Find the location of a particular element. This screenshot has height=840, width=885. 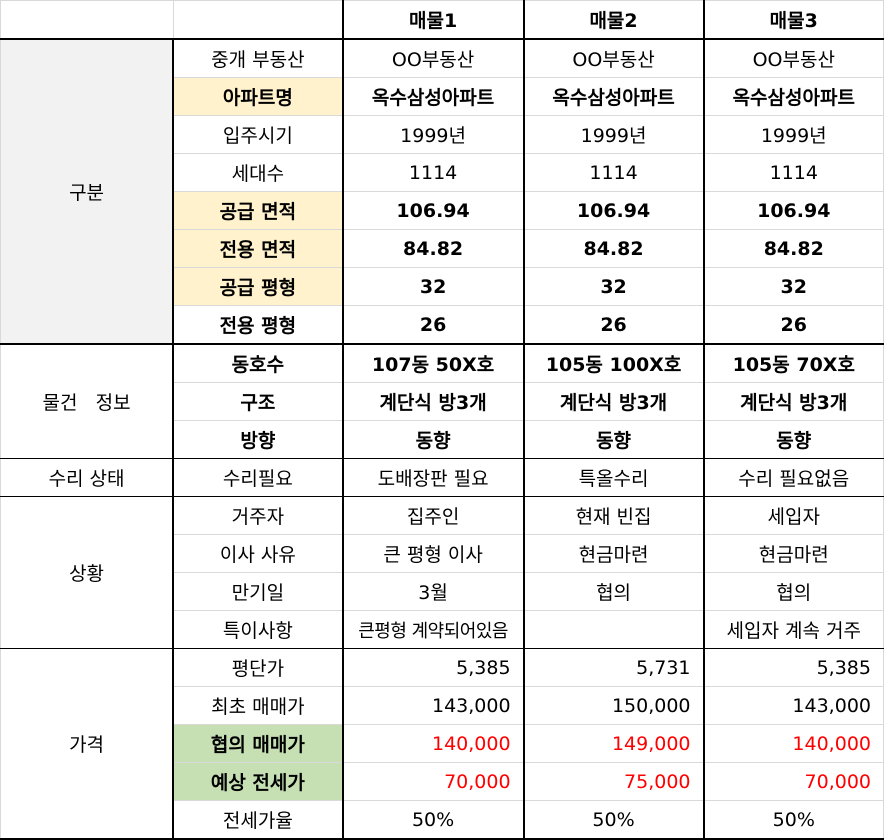

table-row: 아파트명 옥수삼성아파트 옥수삼성아파트 옥수삼성아파트 is located at coordinates (442, 96).